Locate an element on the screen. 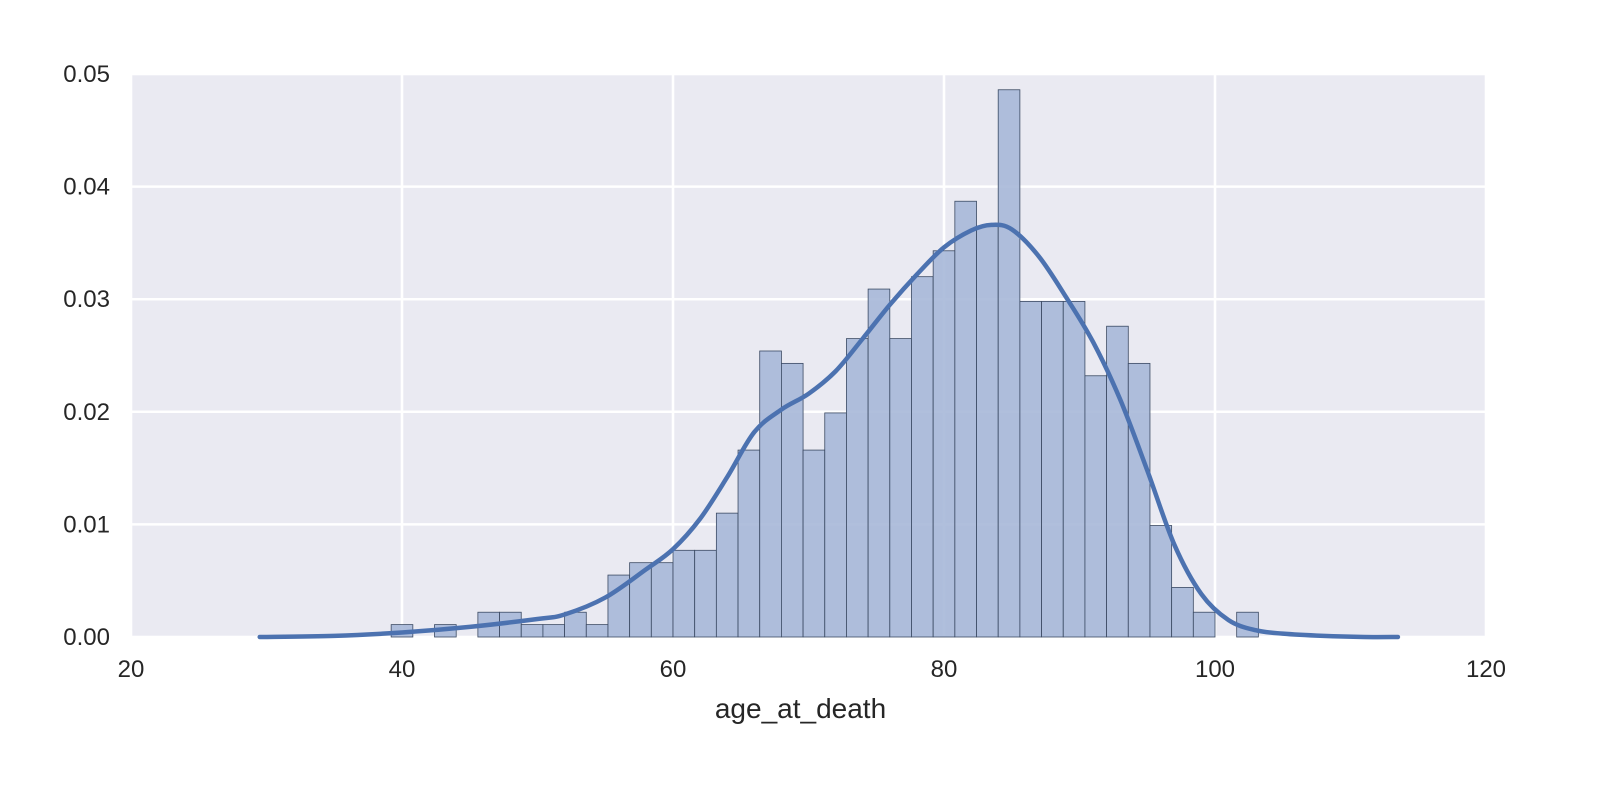 This screenshot has width=1600, height=800. x-tick-label: 120 is located at coordinates (1486, 669).